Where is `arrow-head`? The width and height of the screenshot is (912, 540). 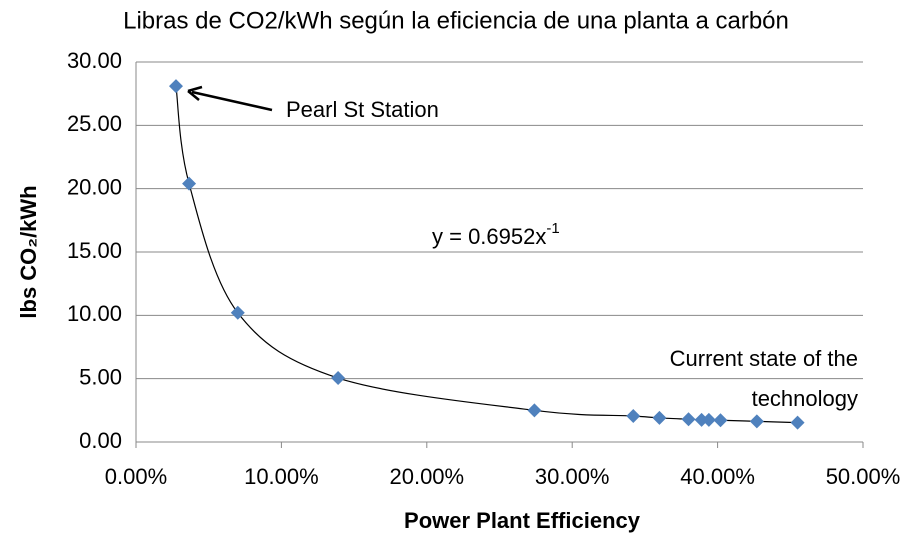 arrow-head is located at coordinates (195, 93).